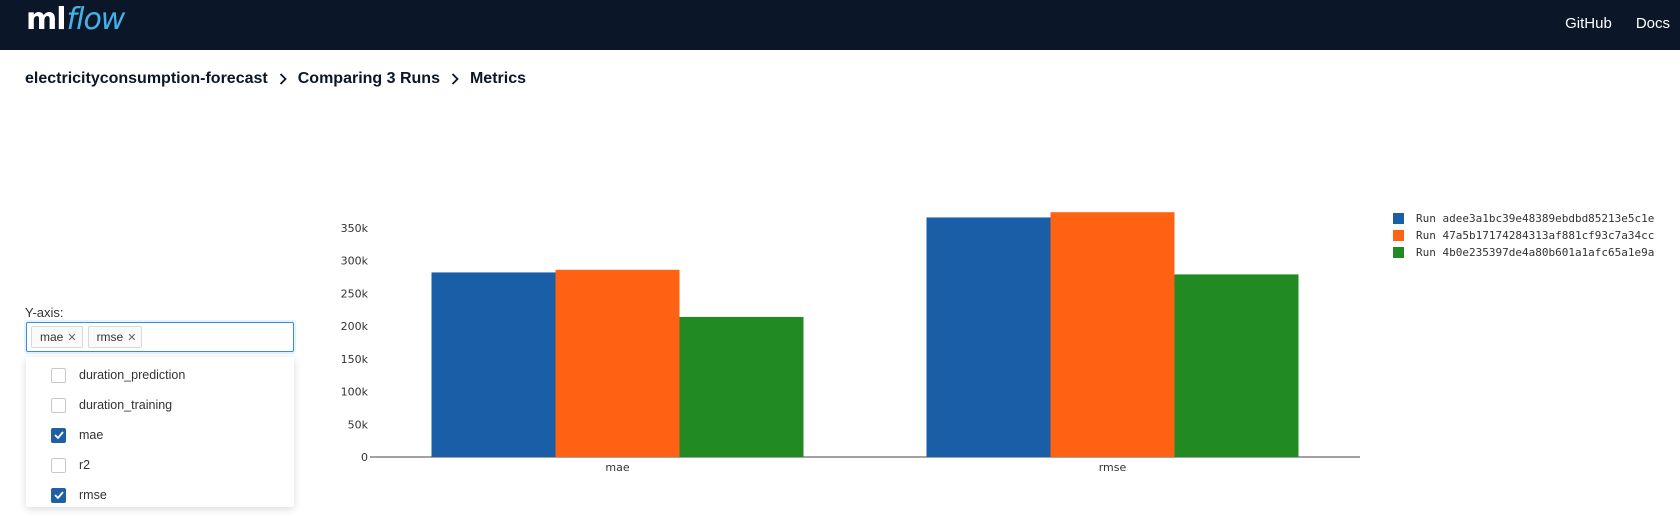  What do you see at coordinates (1113, 467) in the screenshot?
I see `x-tick-label: rmse` at bounding box center [1113, 467].